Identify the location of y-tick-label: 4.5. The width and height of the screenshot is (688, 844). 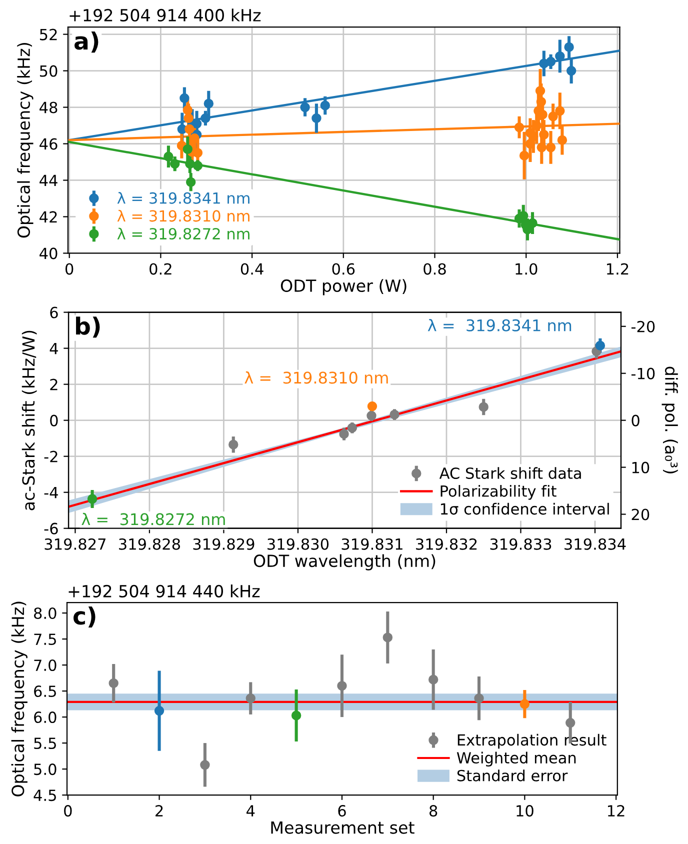
(45, 796).